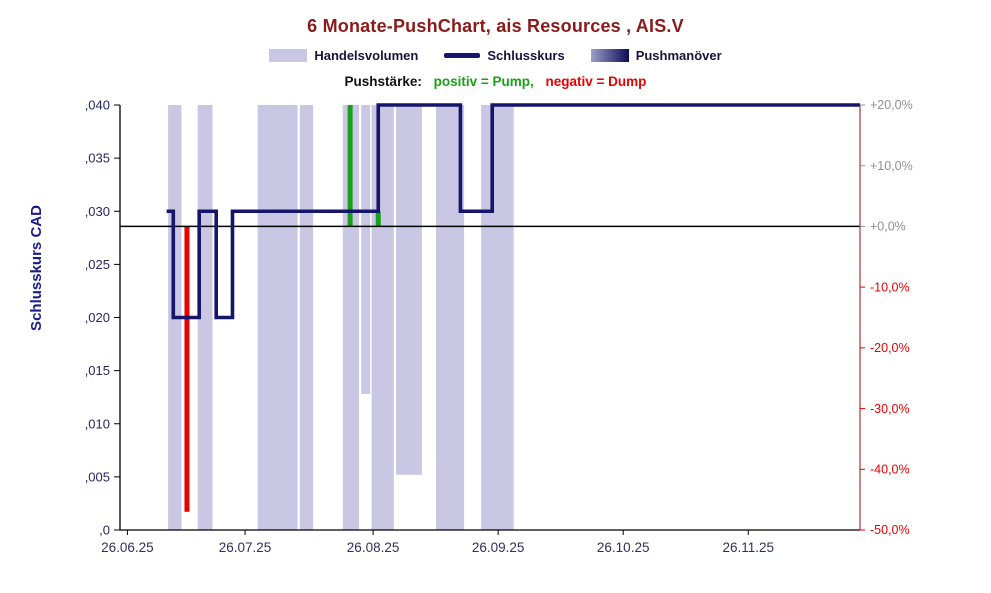  I want to click on push-strength-dump: negativ = Dump, so click(596, 81).